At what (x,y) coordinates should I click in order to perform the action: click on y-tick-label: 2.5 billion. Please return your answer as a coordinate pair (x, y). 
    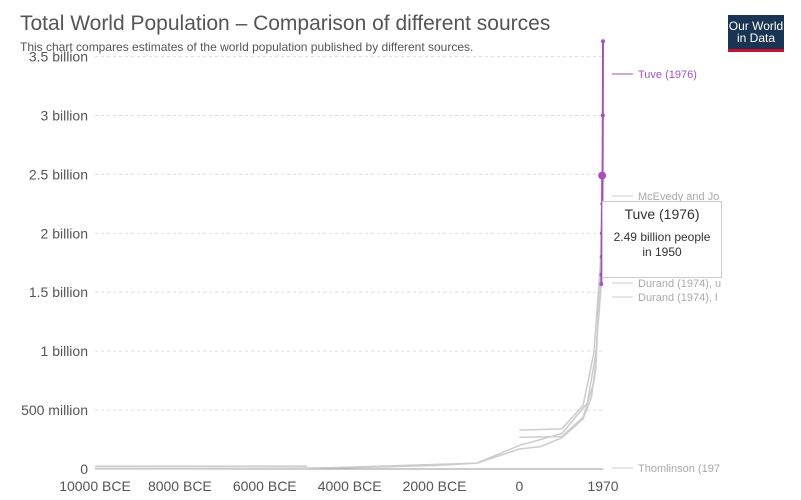
    Looking at the image, I should click on (58, 174).